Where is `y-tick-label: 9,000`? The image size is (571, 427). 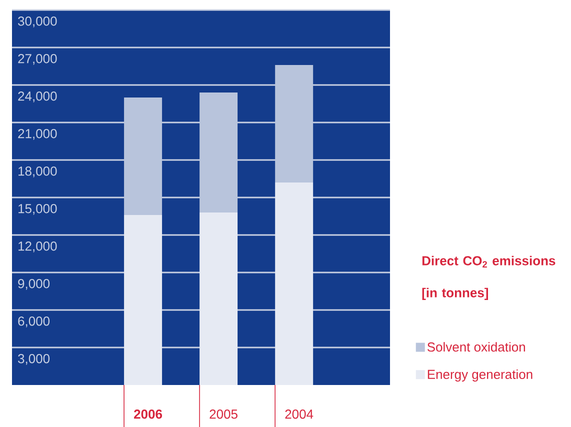
y-tick-label: 9,000 is located at coordinates (34, 284).